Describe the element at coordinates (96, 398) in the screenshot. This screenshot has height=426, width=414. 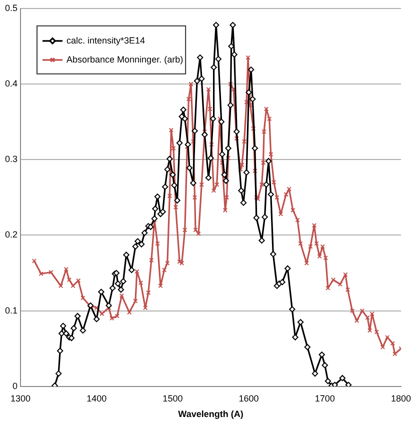
I see `x-tick-label: 1400` at that location.